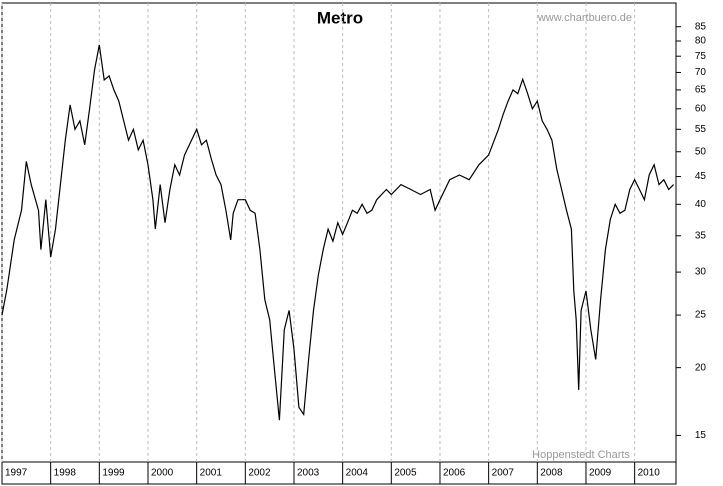 The height and width of the screenshot is (486, 723). Describe the element at coordinates (701, 72) in the screenshot. I see `y-tick-label: 70` at that location.